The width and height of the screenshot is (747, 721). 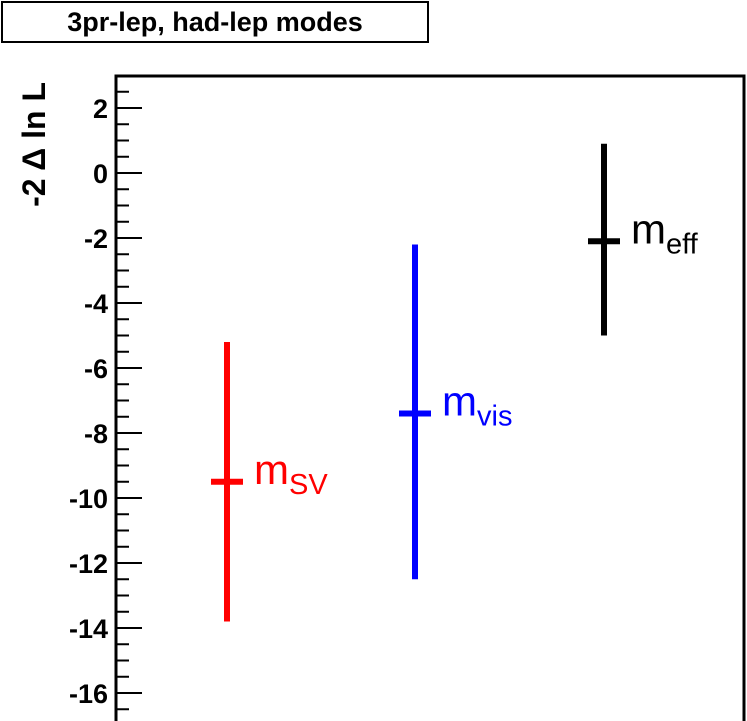 What do you see at coordinates (96, 304) in the screenshot?
I see `y-tick-label: -4` at bounding box center [96, 304].